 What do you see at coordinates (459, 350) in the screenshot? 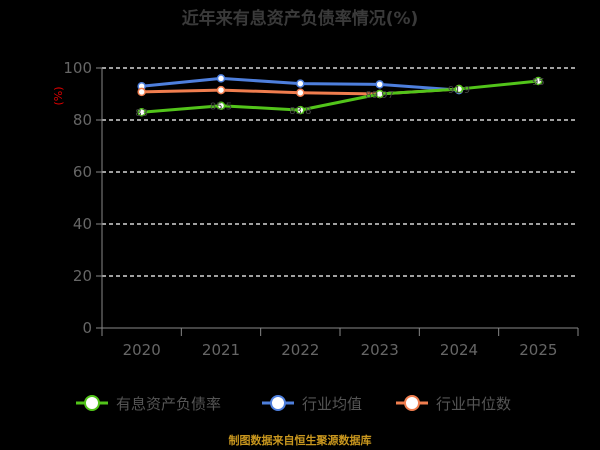
I see `x-tick-label: 2024` at bounding box center [459, 350].